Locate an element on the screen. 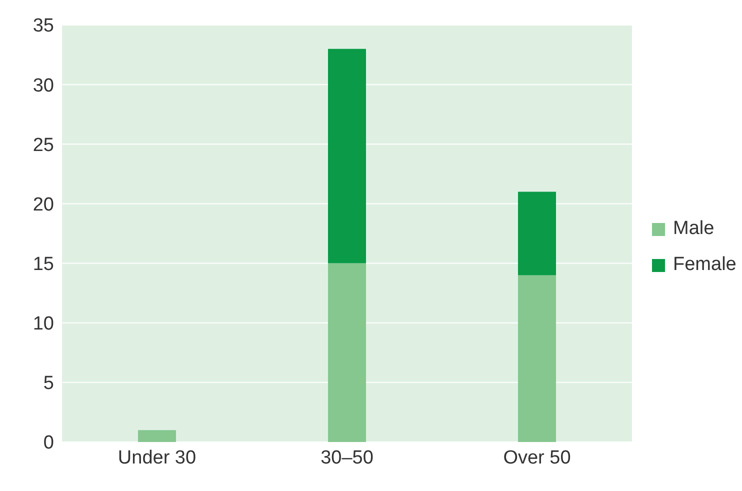  y-tick-label: 20 is located at coordinates (43, 205).